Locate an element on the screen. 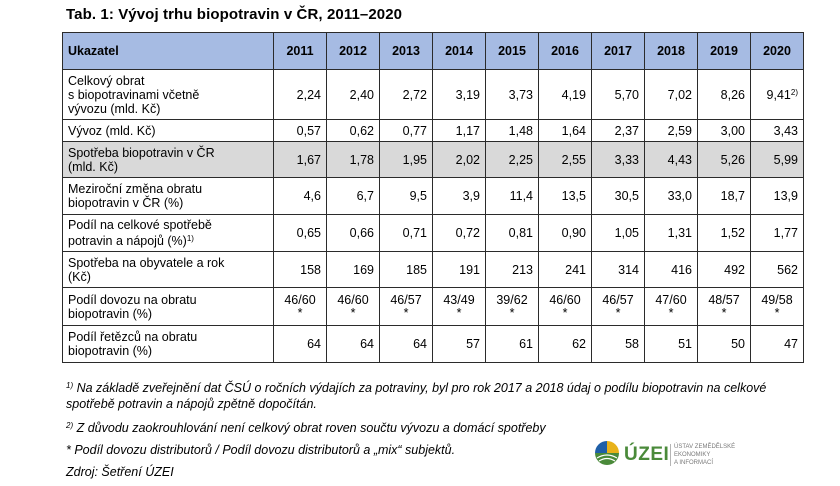 This screenshot has height=486, width=840. table-cell: 46/60 * is located at coordinates (353, 306).